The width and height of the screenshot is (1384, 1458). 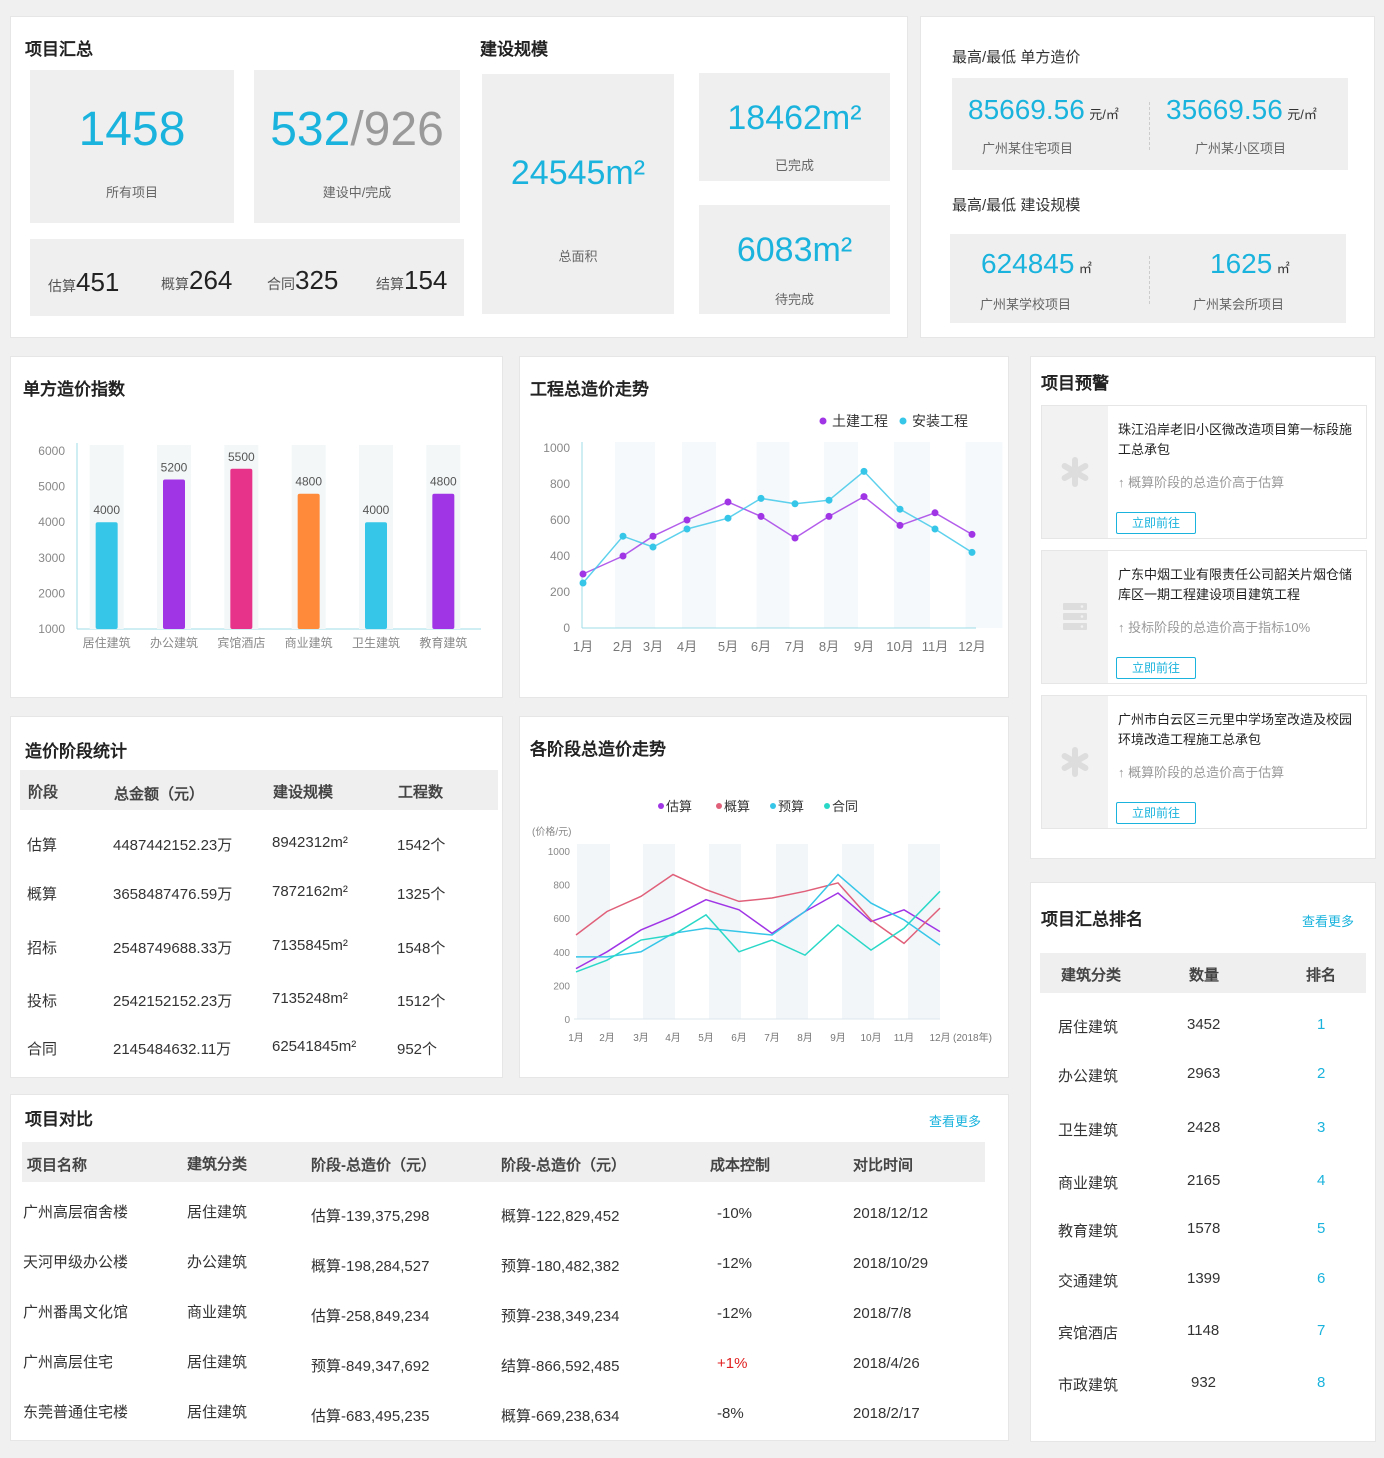 What do you see at coordinates (883, 1165) in the screenshot?
I see `col-compare-time: 对比时间` at bounding box center [883, 1165].